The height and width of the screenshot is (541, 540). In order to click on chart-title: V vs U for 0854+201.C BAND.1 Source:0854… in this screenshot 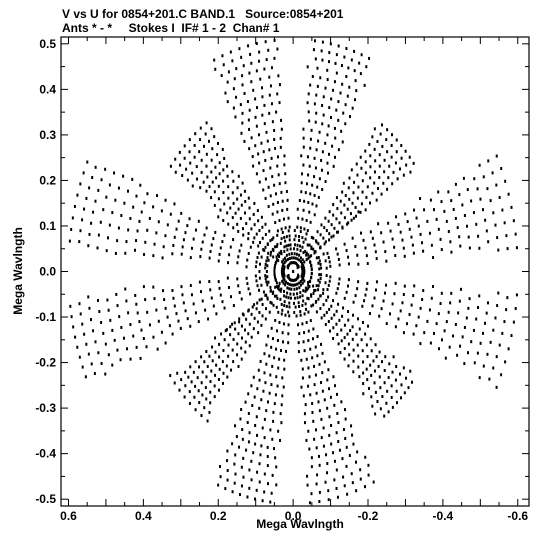, I will do `click(203, 14)`.